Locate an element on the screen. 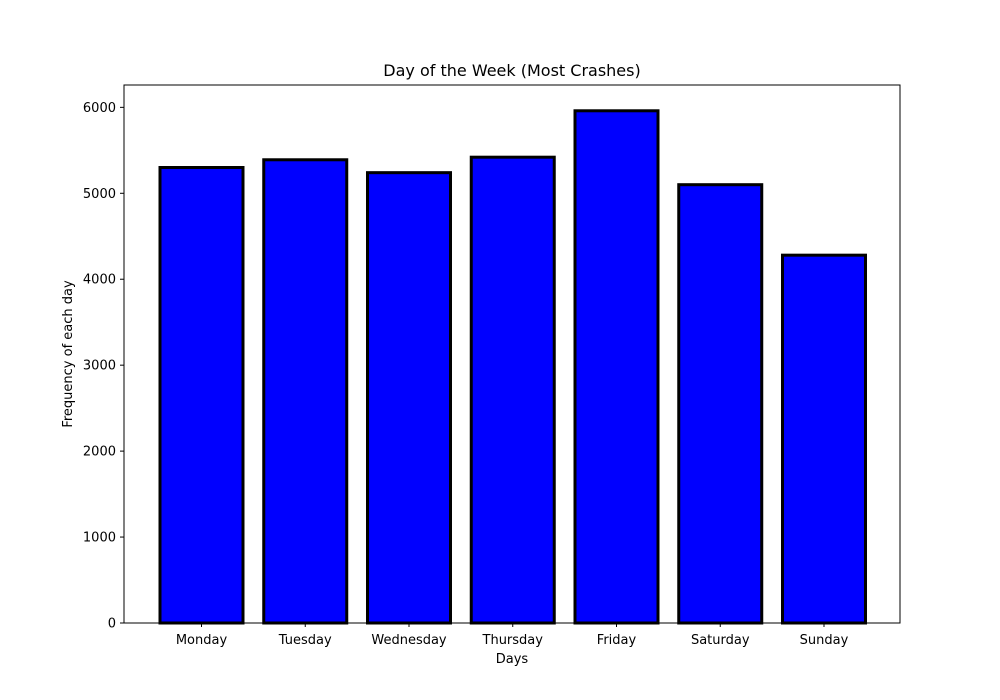 The width and height of the screenshot is (1000, 700). x-tick-label: Saturday is located at coordinates (720, 640).